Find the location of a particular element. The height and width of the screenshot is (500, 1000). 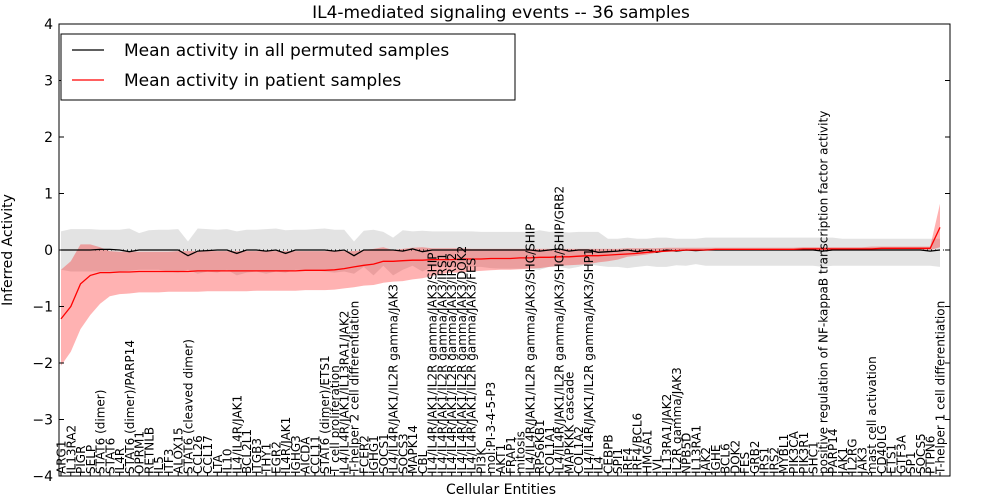

x-tick-label: mitosis is located at coordinates (521, 452).